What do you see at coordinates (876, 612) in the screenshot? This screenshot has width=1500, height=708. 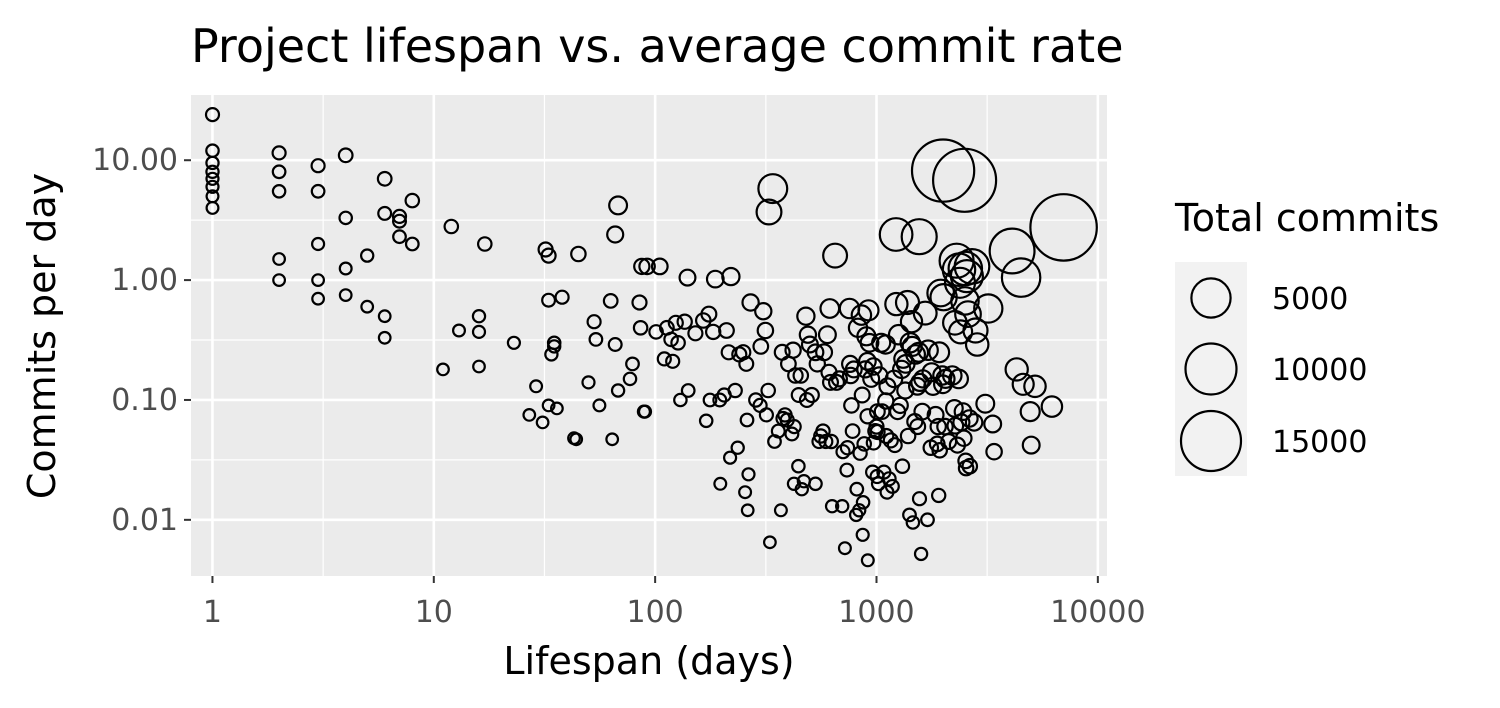 I see `x-tick-label: 1000` at bounding box center [876, 612].